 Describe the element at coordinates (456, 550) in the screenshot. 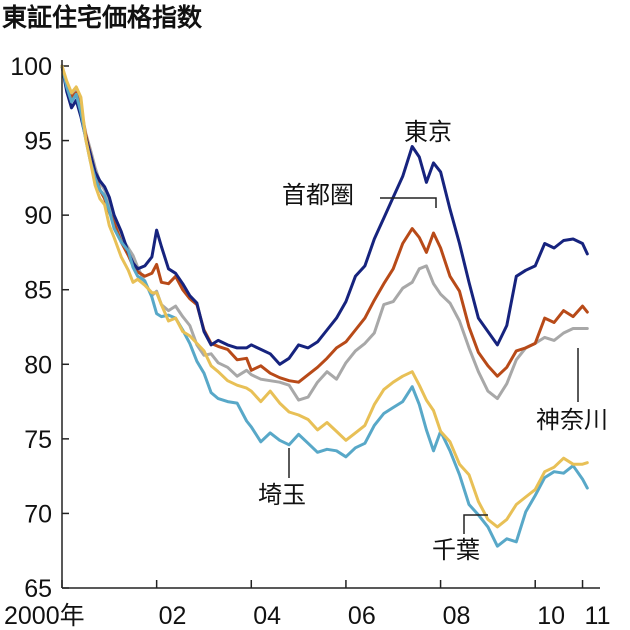

I see `label-chiba: 千葉` at that location.